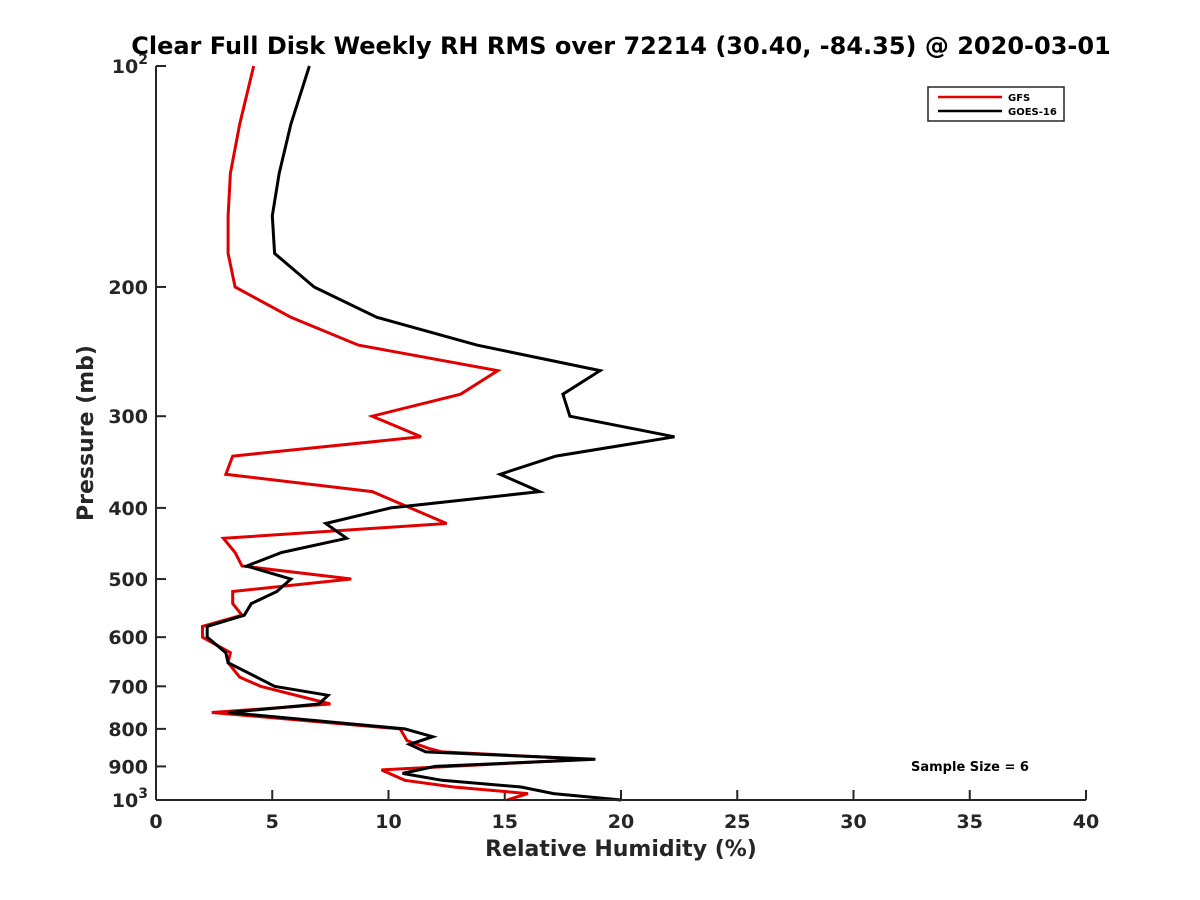 The height and width of the screenshot is (900, 1200). I want to click on x-axis-label: Relative Humidity (%), so click(621, 849).